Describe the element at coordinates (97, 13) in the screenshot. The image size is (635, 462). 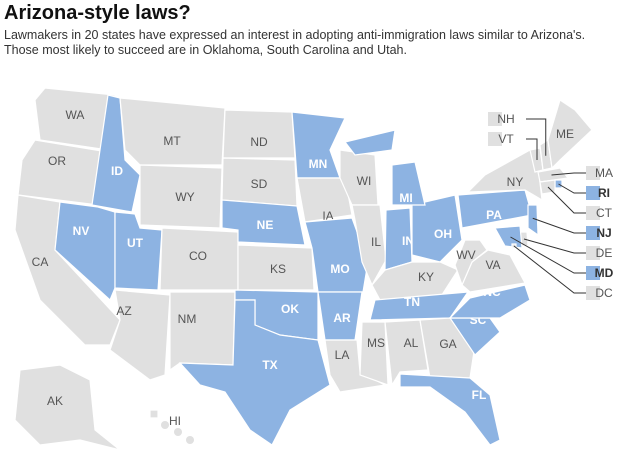
I see `title: Arizona-style laws?` at that location.